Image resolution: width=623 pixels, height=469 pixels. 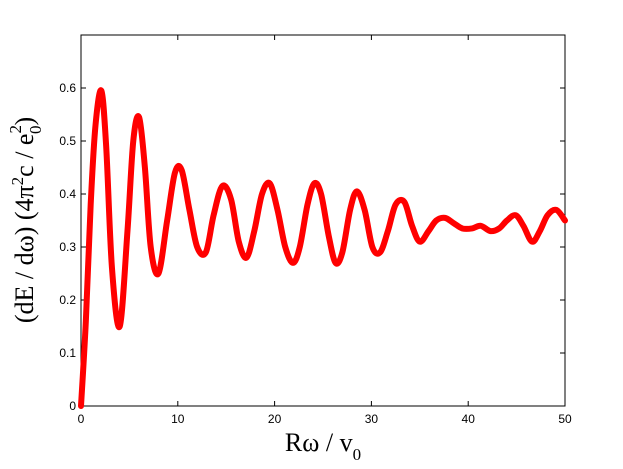 What do you see at coordinates (372, 419) in the screenshot?
I see `x-tick-label: 30` at bounding box center [372, 419].